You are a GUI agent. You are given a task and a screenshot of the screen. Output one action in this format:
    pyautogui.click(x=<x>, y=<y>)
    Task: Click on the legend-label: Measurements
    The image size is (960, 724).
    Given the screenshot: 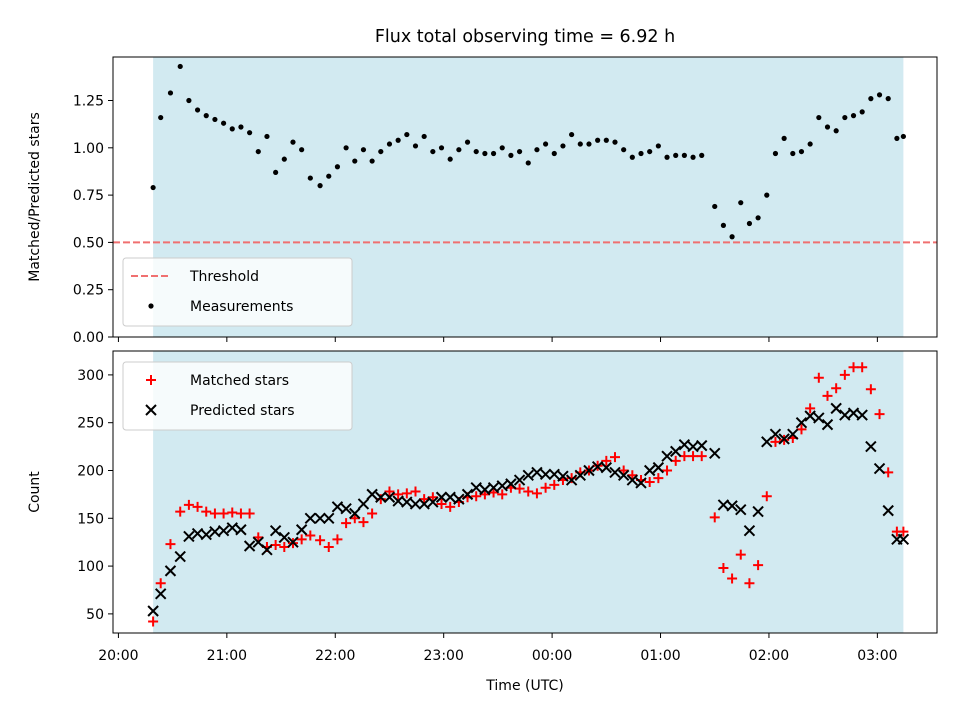 What is the action you would take?
    pyautogui.click(x=241, y=307)
    